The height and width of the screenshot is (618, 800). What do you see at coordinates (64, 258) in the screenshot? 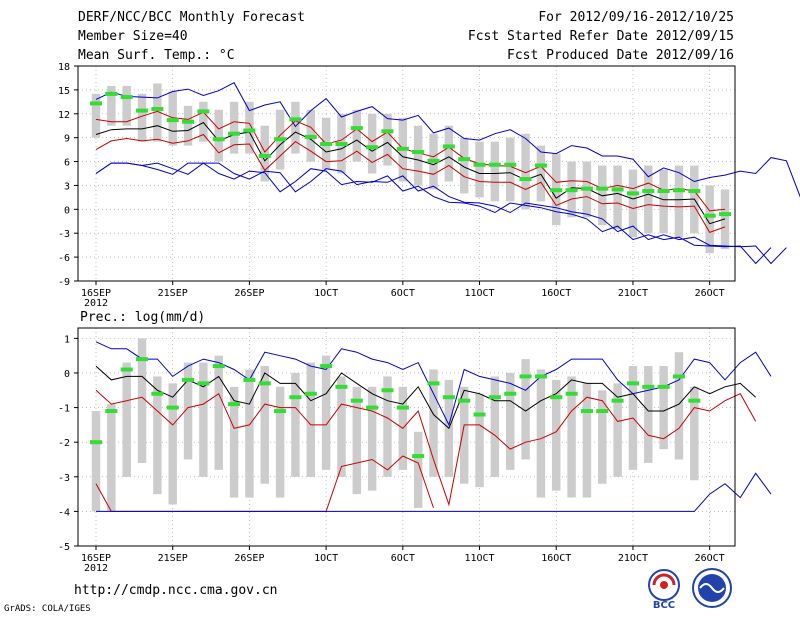
I see `ytick-label: -6` at bounding box center [64, 258].